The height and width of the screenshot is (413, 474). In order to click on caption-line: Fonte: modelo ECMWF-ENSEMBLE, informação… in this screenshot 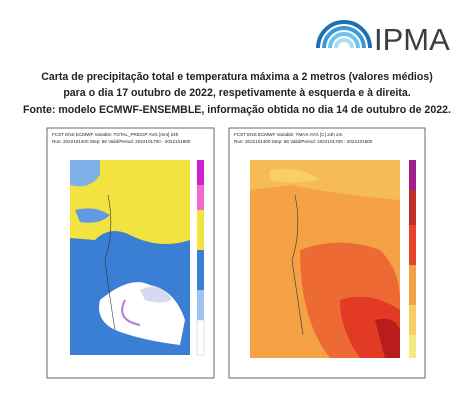, I will do `click(237, 110)`.